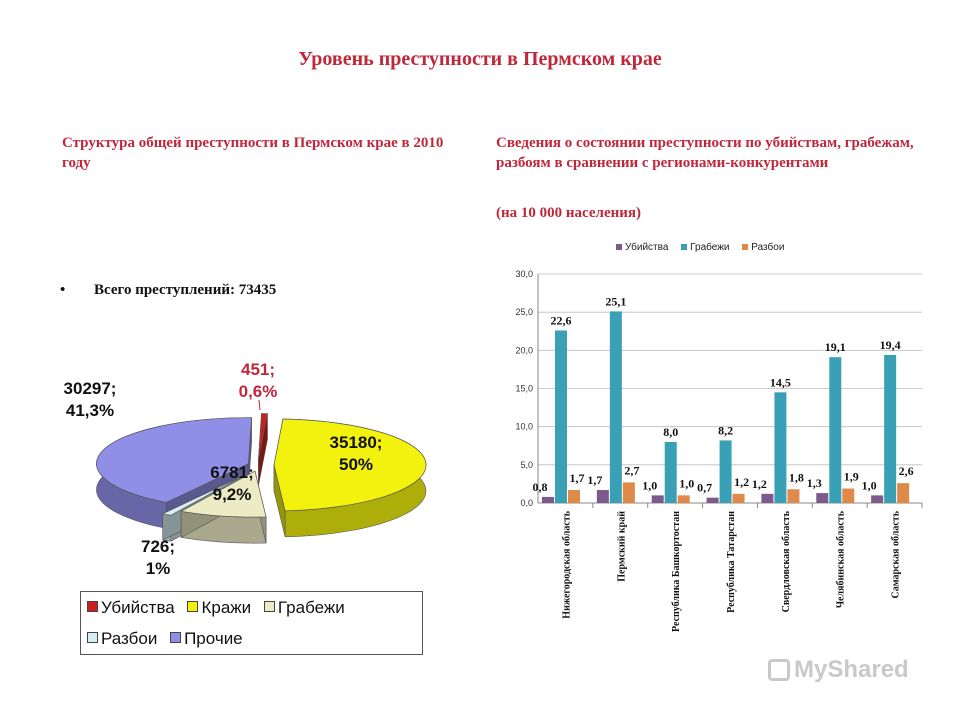  Describe the element at coordinates (226, 607) in the screenshot. I see `legend-label-thefts: Кражи` at that location.